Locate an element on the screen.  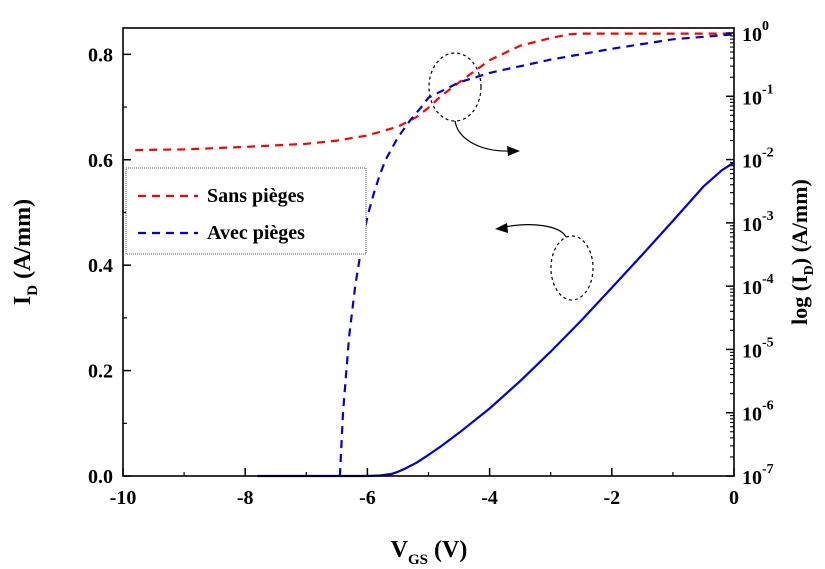
y-right-tick-exp: -3 is located at coordinates (768, 216).